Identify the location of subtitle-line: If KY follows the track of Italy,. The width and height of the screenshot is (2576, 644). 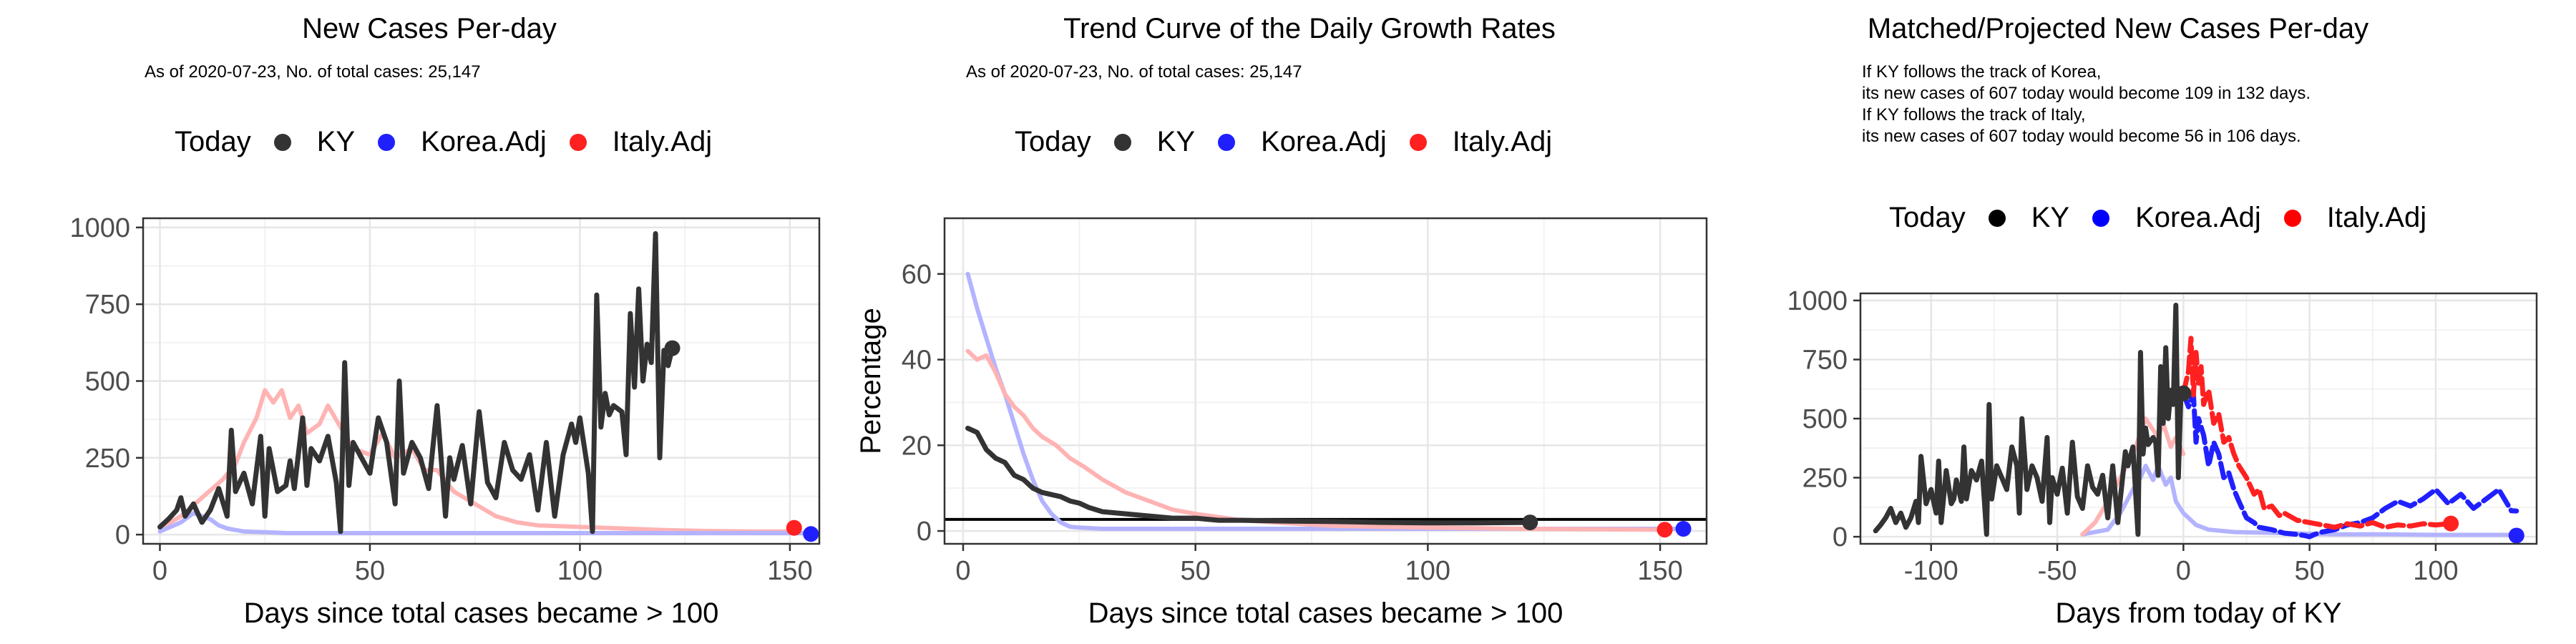
(1974, 115).